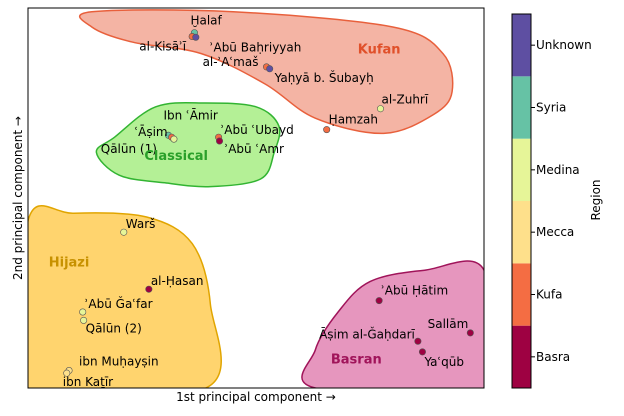  I want to click on point-label-yah-ya-b-s-ubayh: Yaḥyā b. Šubayḥ, so click(324, 77).